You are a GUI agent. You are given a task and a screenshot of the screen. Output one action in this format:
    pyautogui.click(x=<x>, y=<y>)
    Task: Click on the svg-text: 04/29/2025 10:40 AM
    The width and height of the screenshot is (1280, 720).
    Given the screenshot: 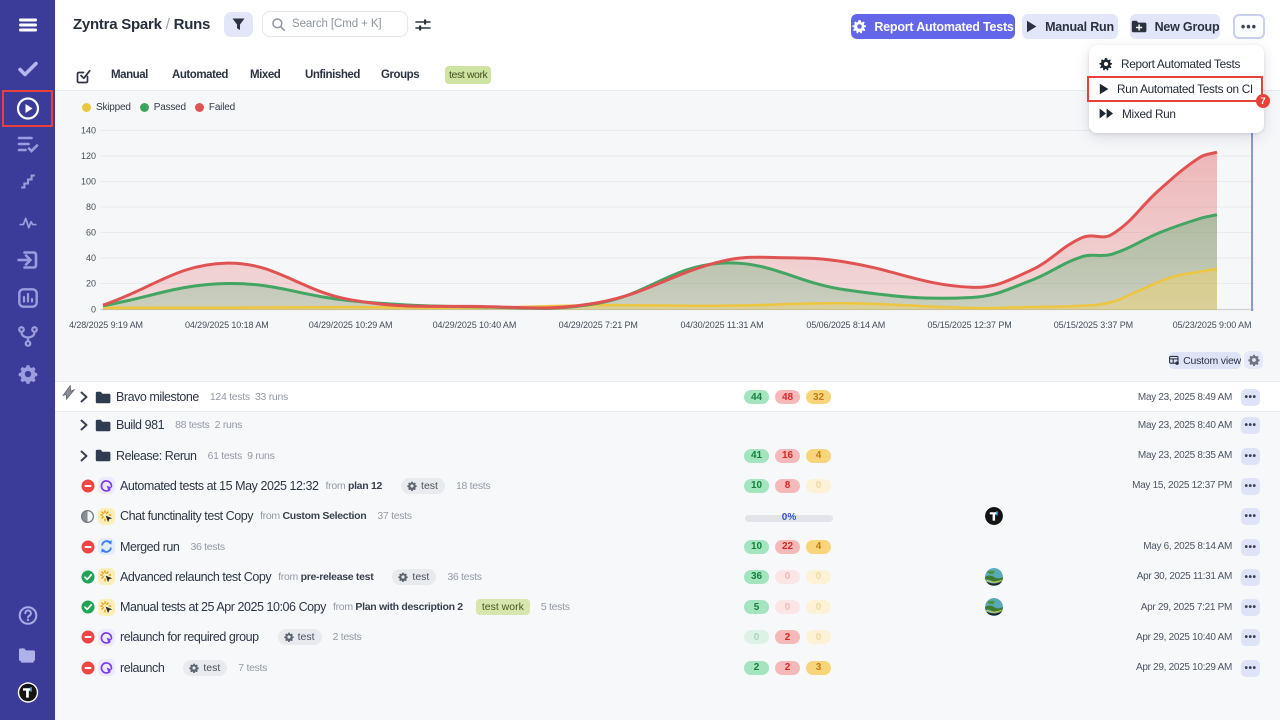 What is the action you would take?
    pyautogui.click(x=475, y=325)
    